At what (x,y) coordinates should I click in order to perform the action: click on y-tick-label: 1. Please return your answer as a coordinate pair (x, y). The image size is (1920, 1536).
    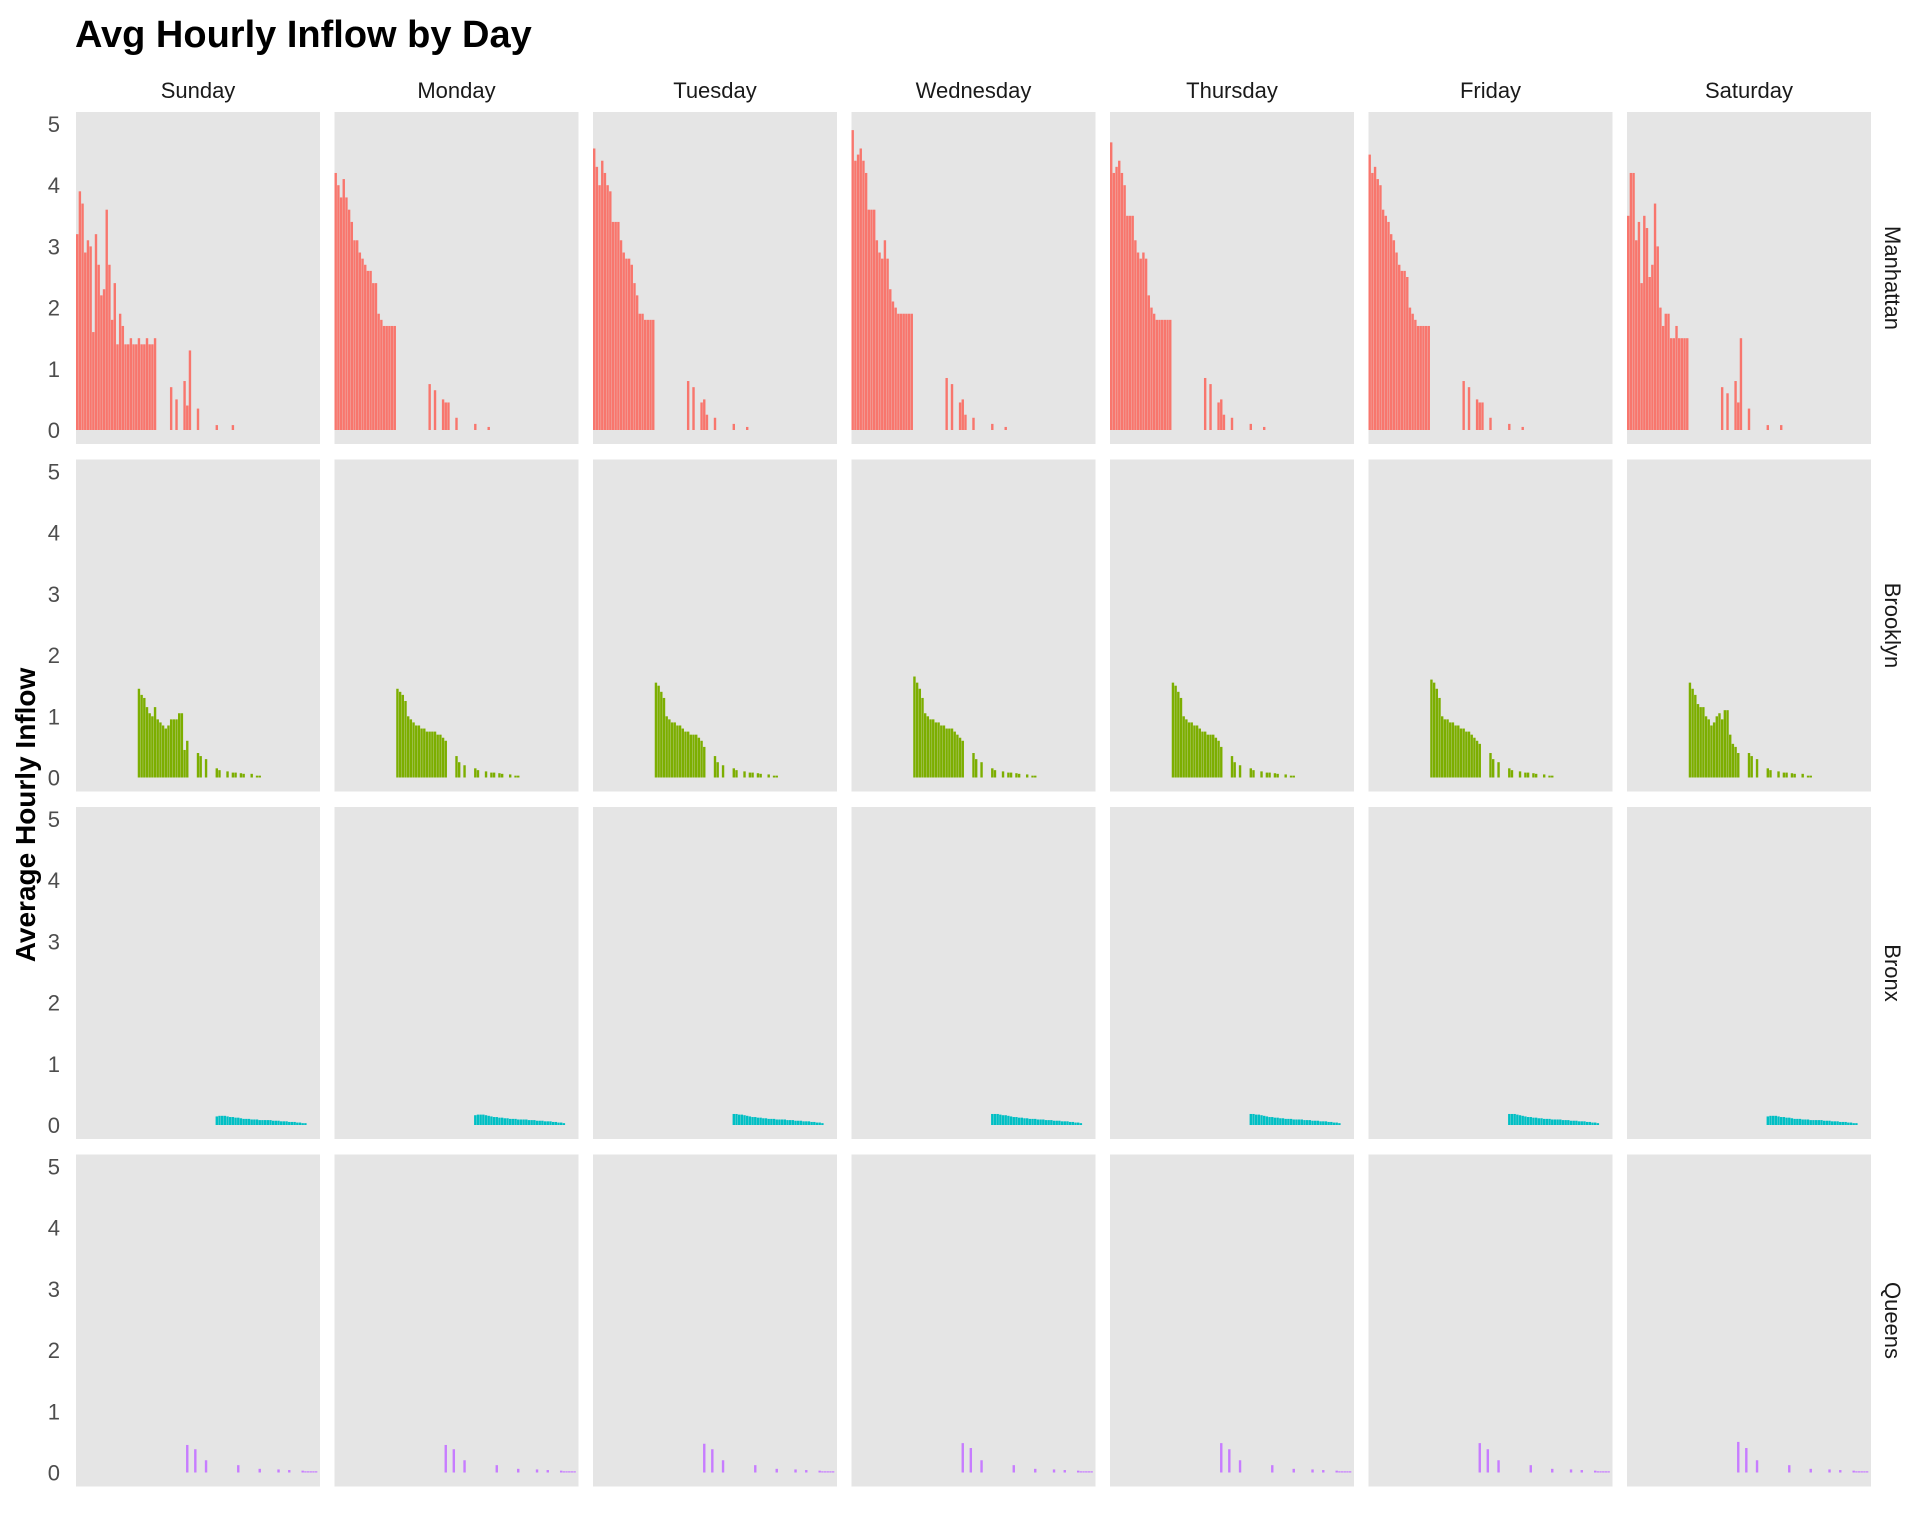
    Looking at the image, I should click on (54, 369).